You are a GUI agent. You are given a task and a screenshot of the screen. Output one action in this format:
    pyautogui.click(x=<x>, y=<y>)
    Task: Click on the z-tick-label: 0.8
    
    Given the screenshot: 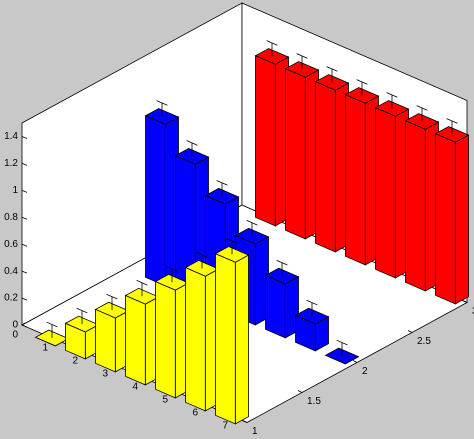 What is the action you would take?
    pyautogui.click(x=11, y=217)
    